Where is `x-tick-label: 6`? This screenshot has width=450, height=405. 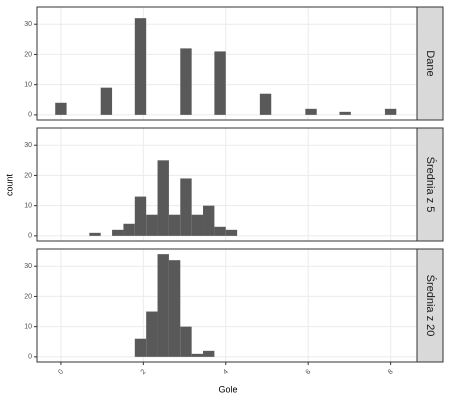
x-tick-label: 6 is located at coordinates (309, 372).